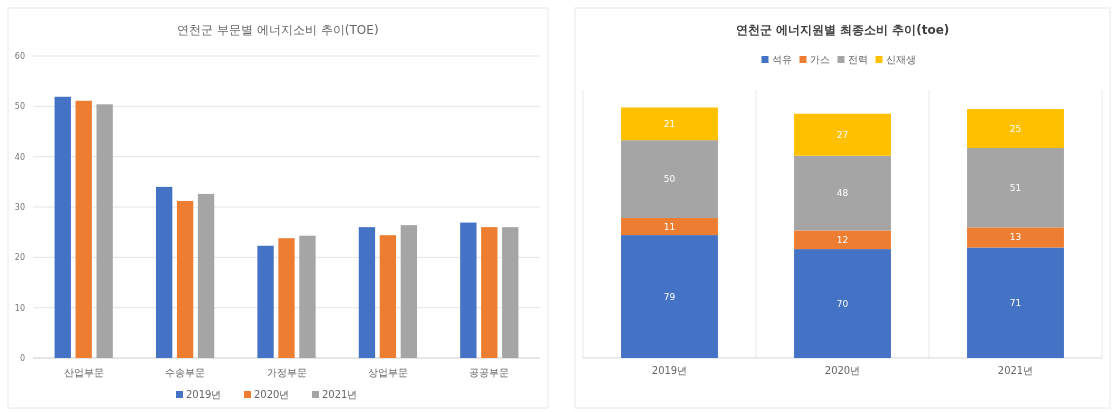  Describe the element at coordinates (842, 370) in the screenshot. I see `x-tick-label: 2020년` at that location.